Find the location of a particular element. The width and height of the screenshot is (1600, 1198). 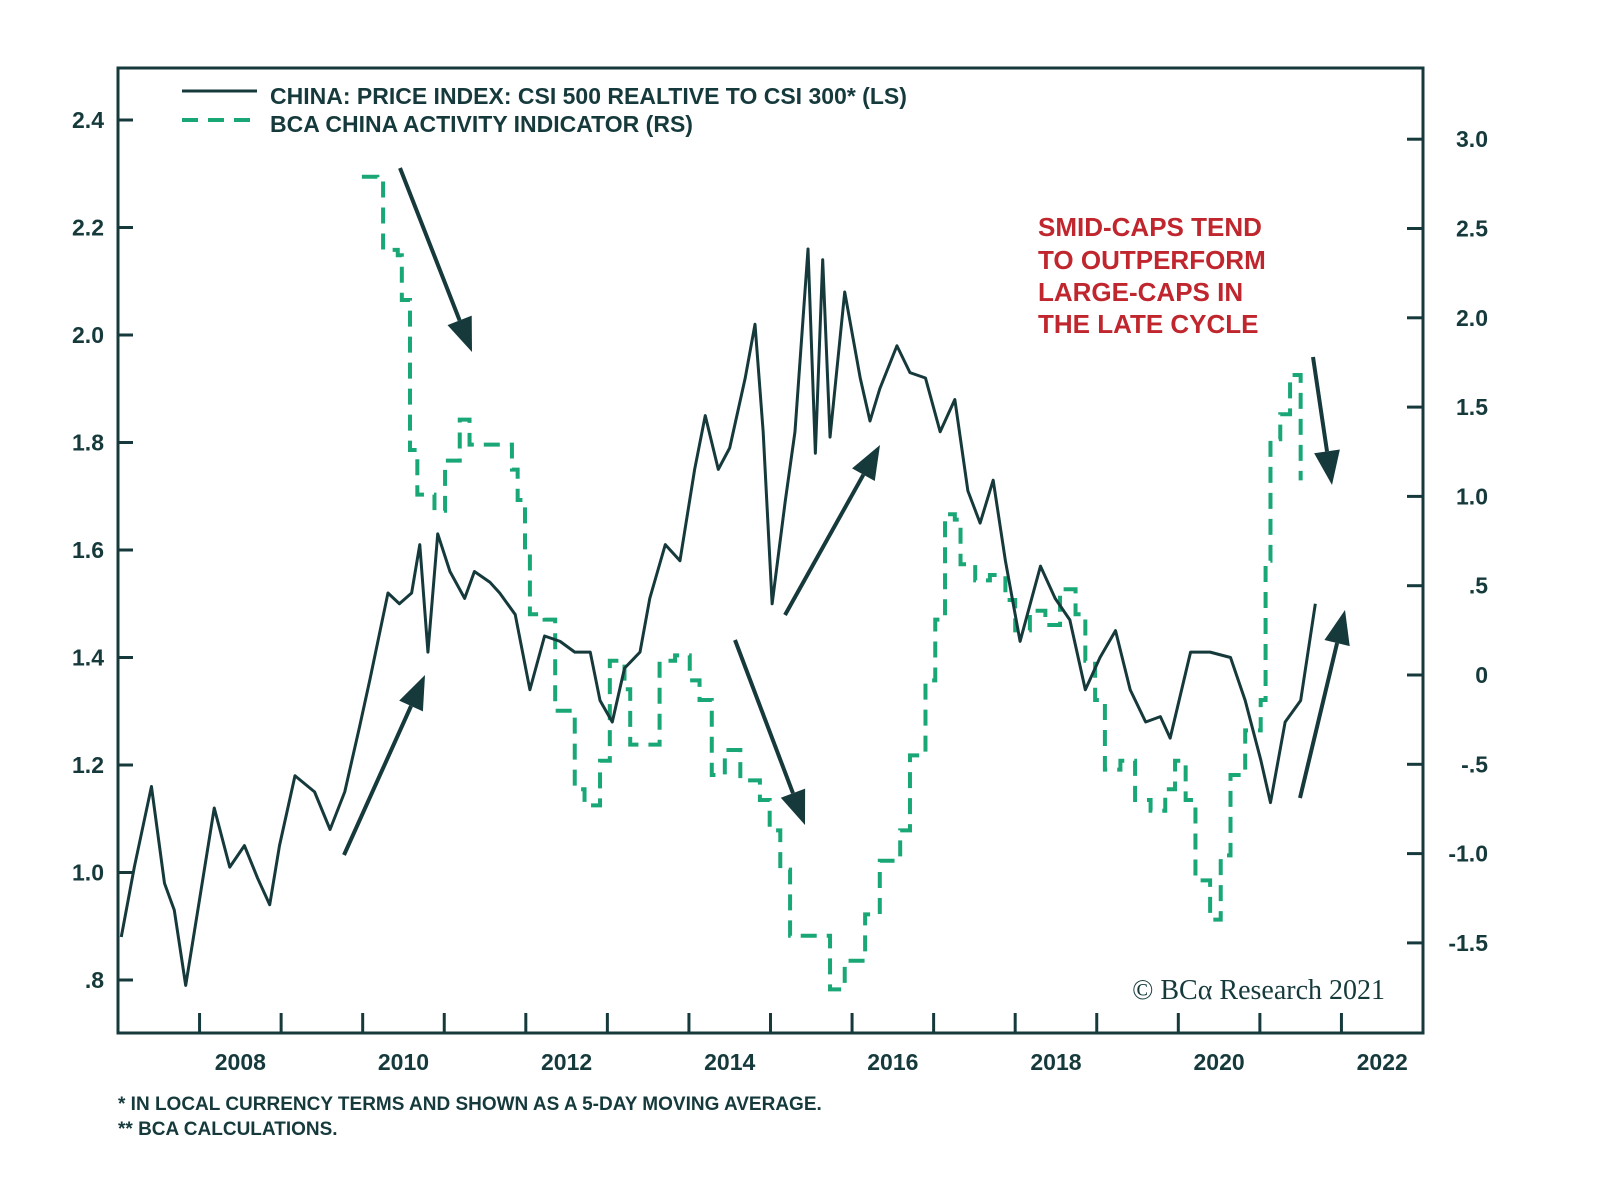

y-right-tick-label: 1.5 is located at coordinates (1472, 407).